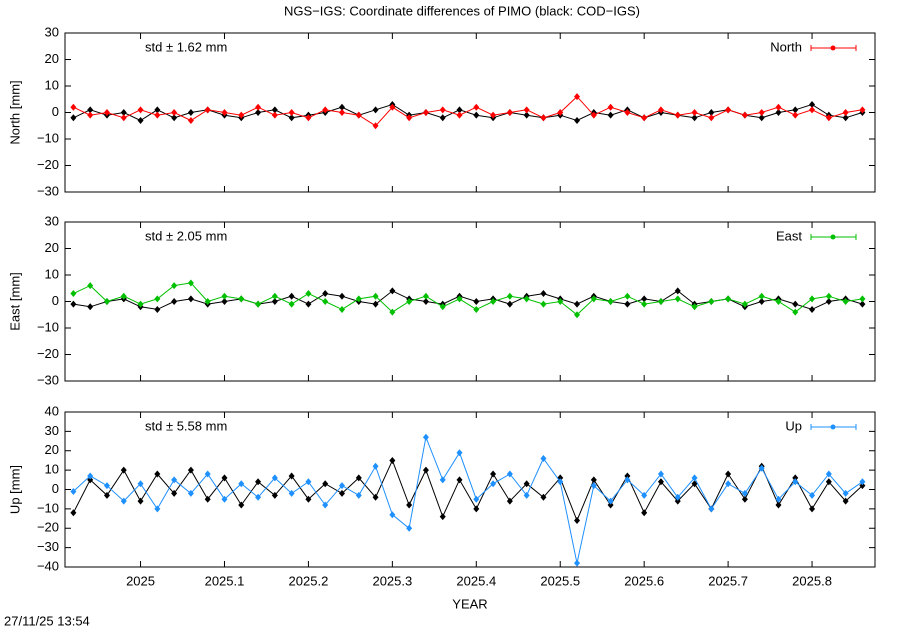  Describe the element at coordinates (48, 326) in the screenshot. I see `y-tick-label: −10` at that location.